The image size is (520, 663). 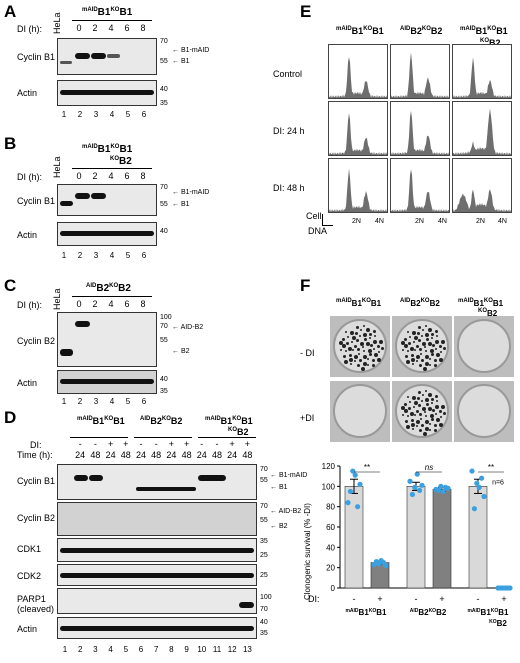 I want to click on panel-a-di-0: 0, so click(x=79, y=28).